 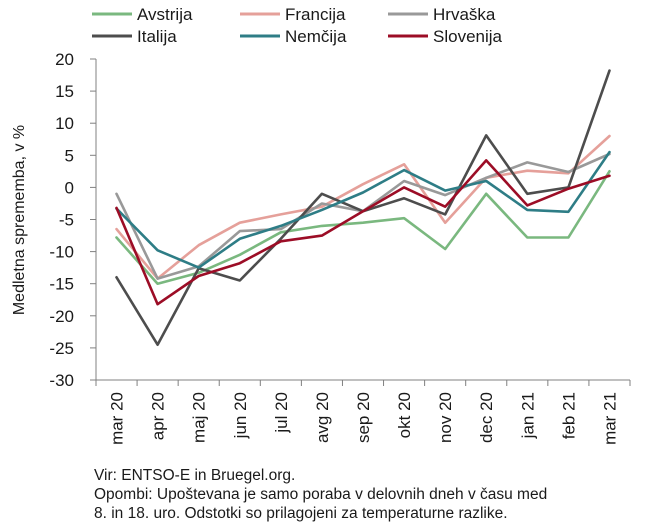 What do you see at coordinates (69, 155) in the screenshot?
I see `y-tick-label: 5` at bounding box center [69, 155].